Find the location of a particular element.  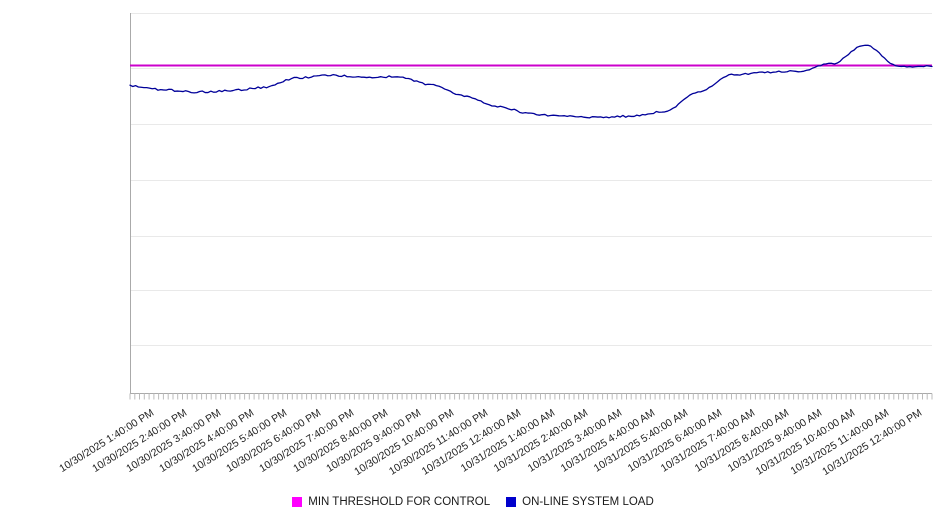

series-line-on-line-system-load is located at coordinates (531, 81).